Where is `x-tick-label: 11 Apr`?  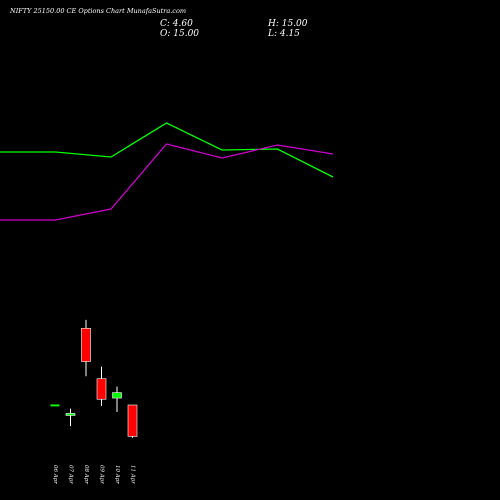
x-tick-label: 11 Apr is located at coordinates (133, 474).